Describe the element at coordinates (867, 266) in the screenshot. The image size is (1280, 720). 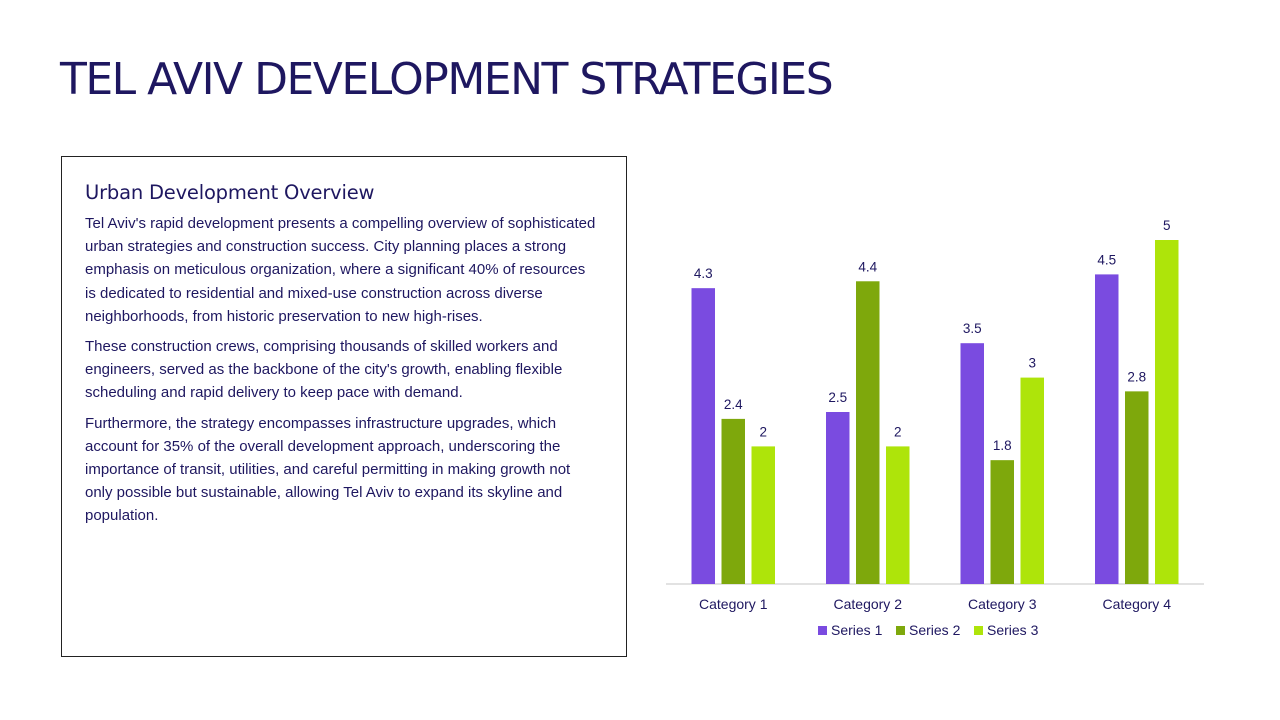
I see `data-label: 4.4` at that location.